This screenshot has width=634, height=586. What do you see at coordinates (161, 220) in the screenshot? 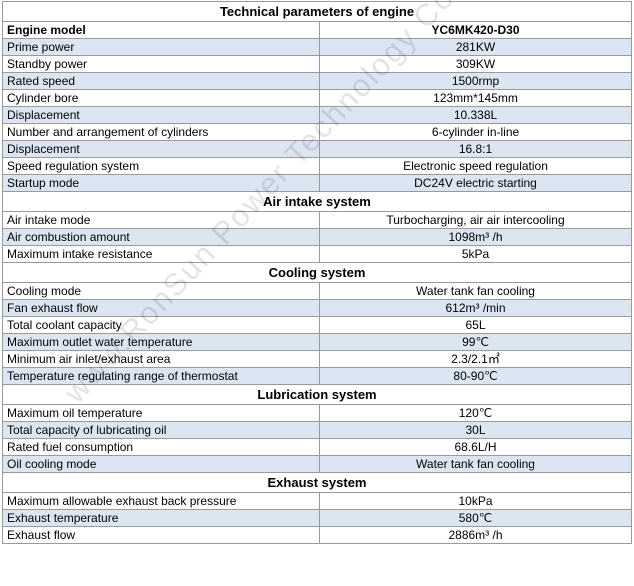
I see `row-label: Air intake mode` at bounding box center [161, 220].